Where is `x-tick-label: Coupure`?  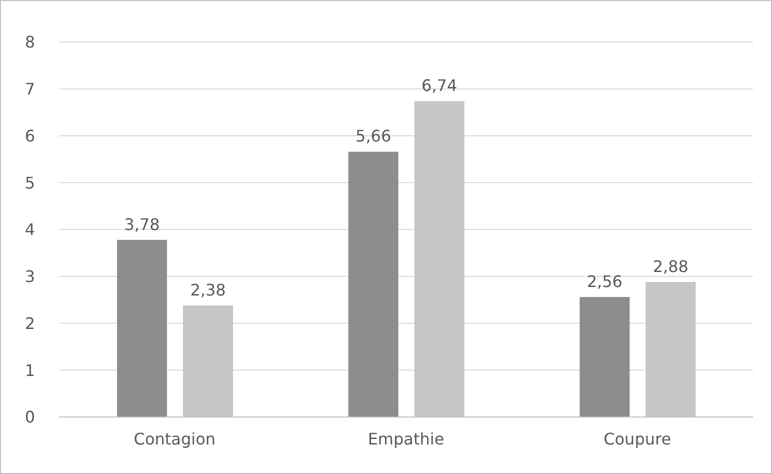
x-tick-label: Coupure is located at coordinates (638, 438).